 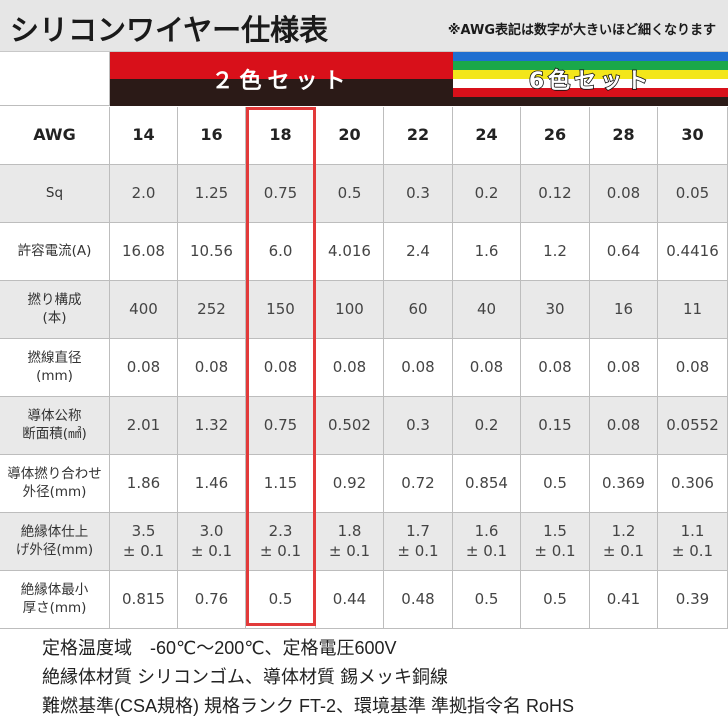 What do you see at coordinates (281, 484) in the screenshot?
I see `table-cell: 1.15` at bounding box center [281, 484].